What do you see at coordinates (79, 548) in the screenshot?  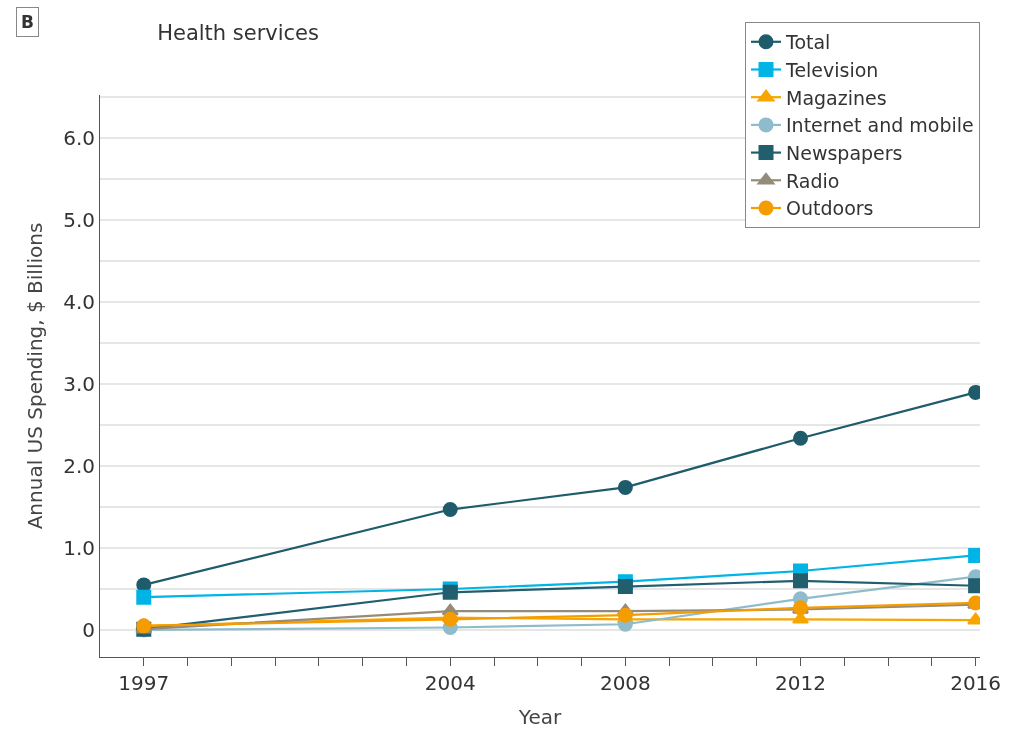 I see `y-tick-label: 1.0` at bounding box center [79, 548].